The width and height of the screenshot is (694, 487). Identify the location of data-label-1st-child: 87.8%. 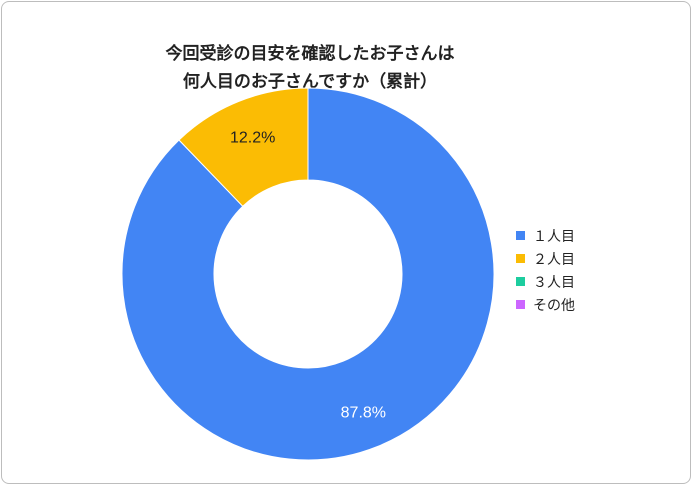
(363, 412).